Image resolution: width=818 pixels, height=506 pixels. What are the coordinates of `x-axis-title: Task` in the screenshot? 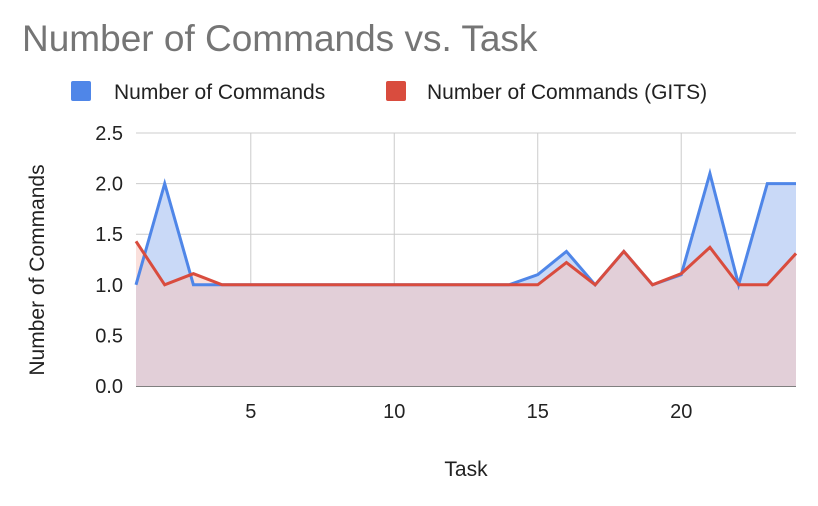 It's located at (466, 469).